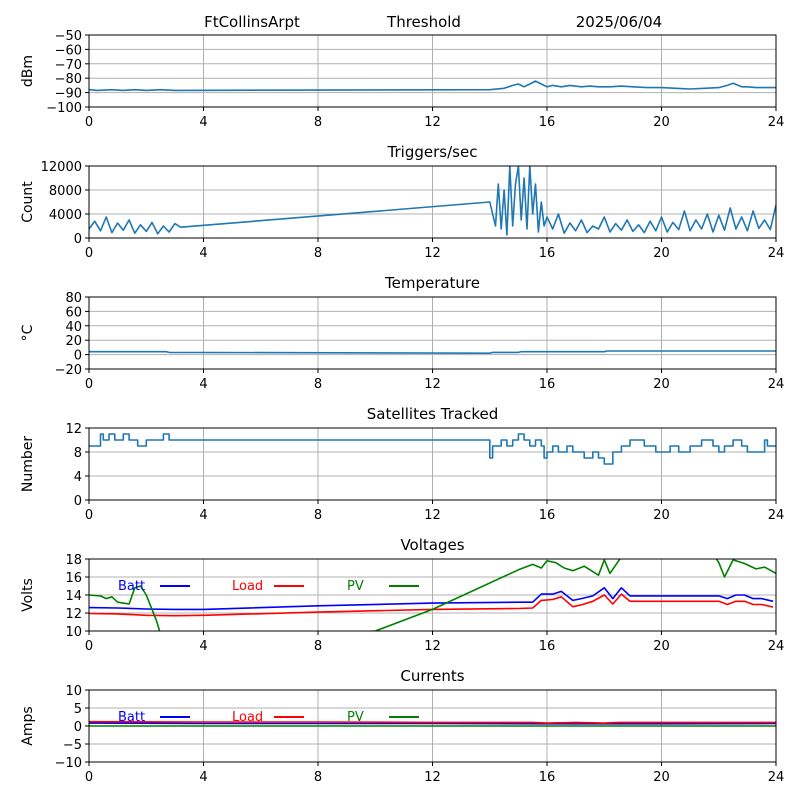 The width and height of the screenshot is (800, 800). What do you see at coordinates (68, 50) in the screenshot?
I see `y-tick-label: −60` at bounding box center [68, 50].